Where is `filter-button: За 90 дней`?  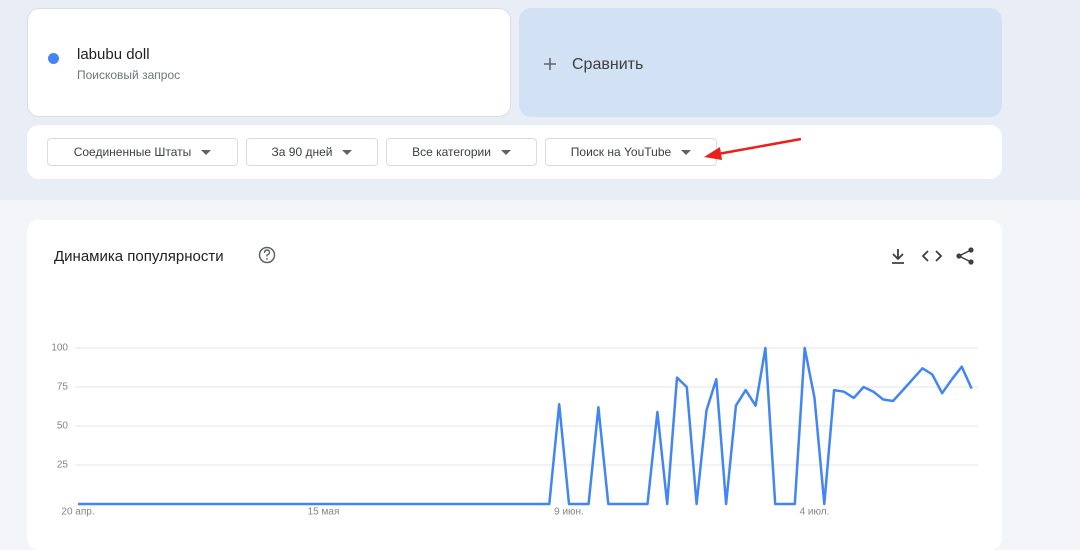
filter-button: За 90 дней is located at coordinates (312, 152).